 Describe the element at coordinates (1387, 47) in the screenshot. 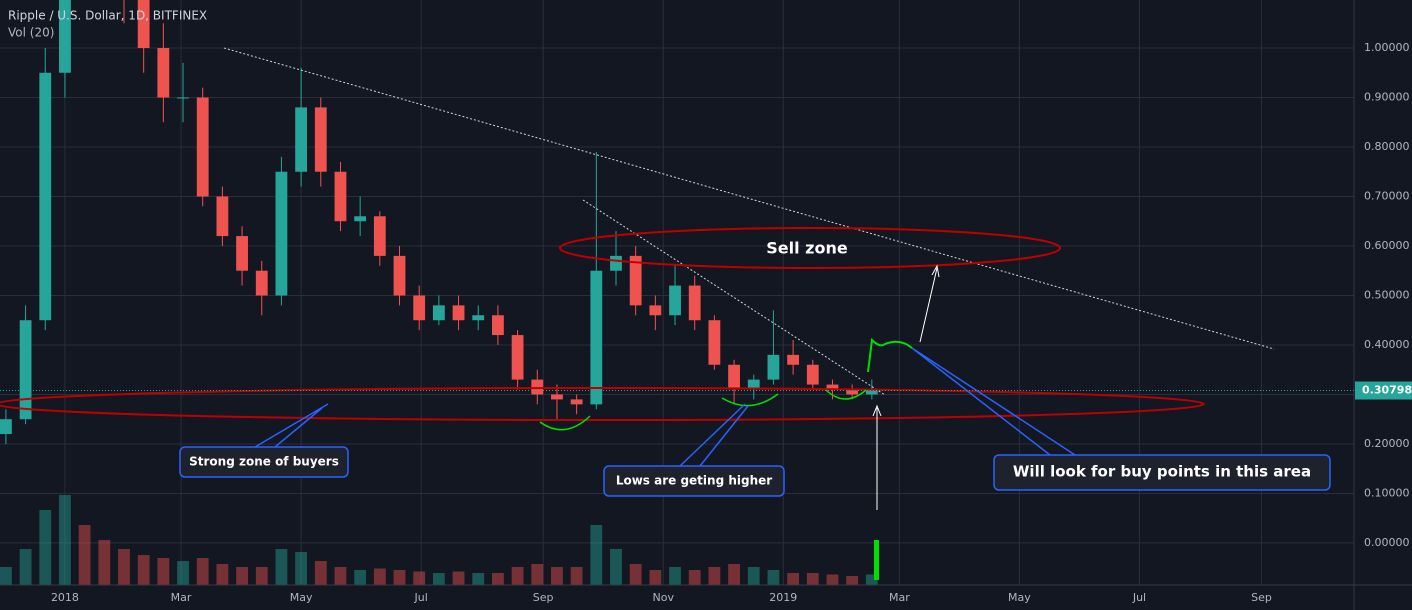

I see `y-tick-label: 1.00000` at that location.